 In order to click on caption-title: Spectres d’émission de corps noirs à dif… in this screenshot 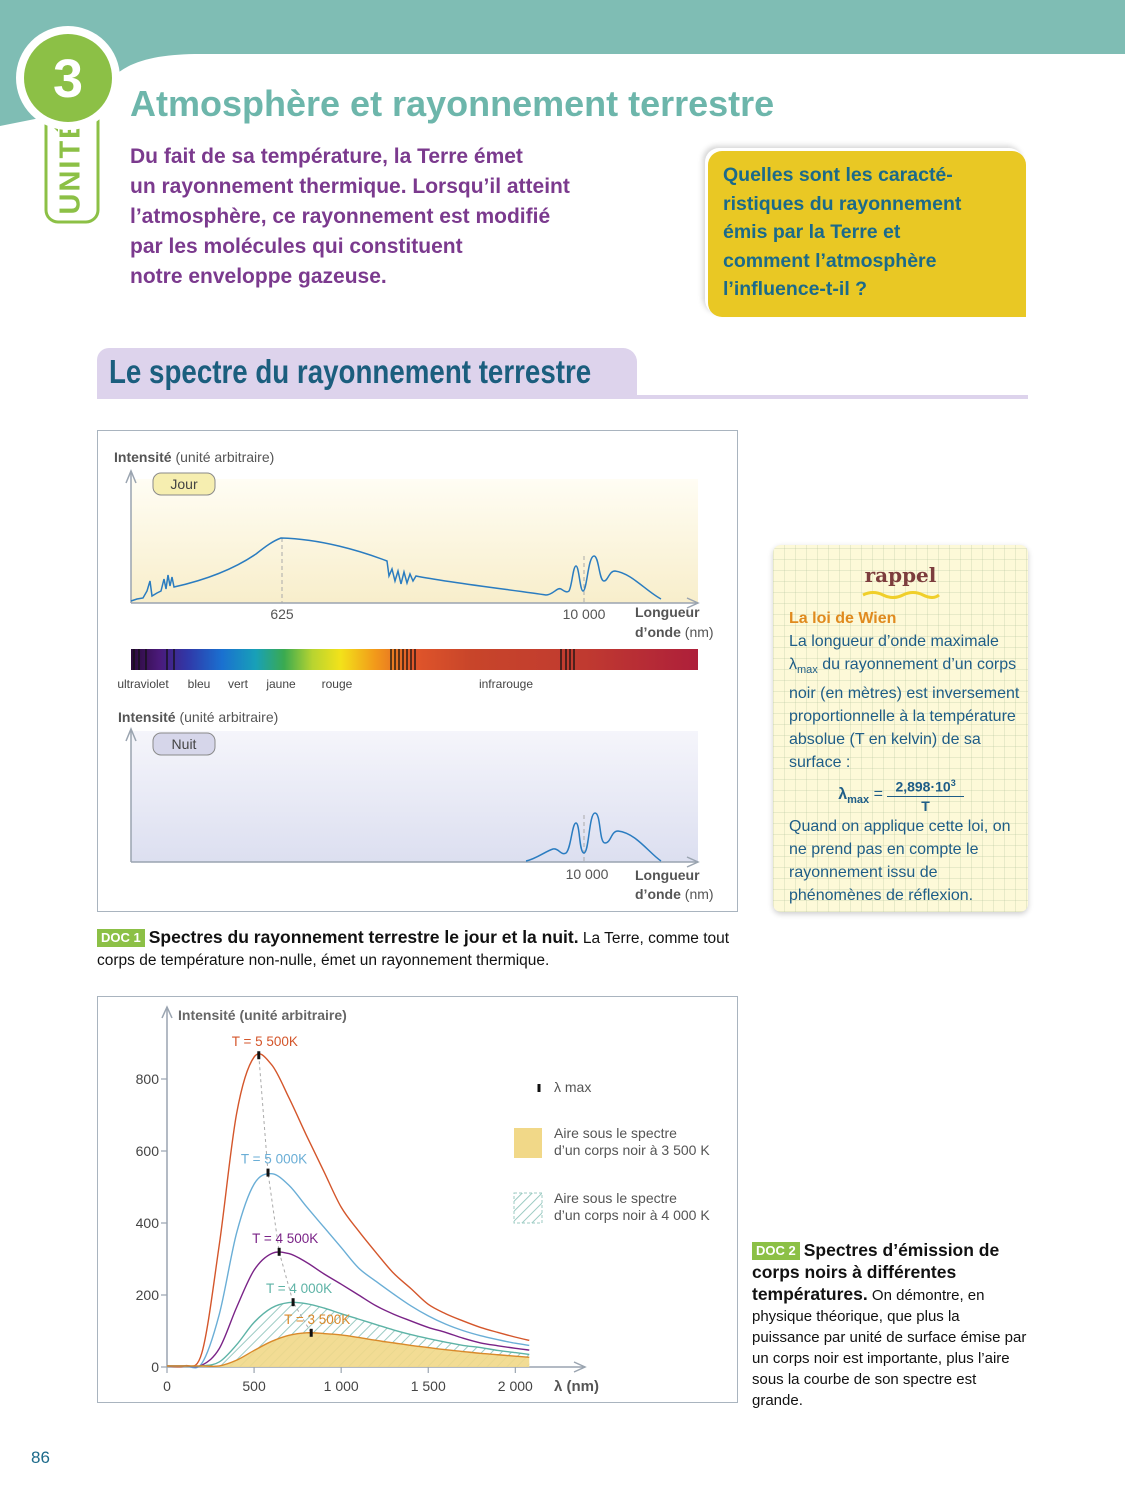, I will do `click(876, 1272)`.